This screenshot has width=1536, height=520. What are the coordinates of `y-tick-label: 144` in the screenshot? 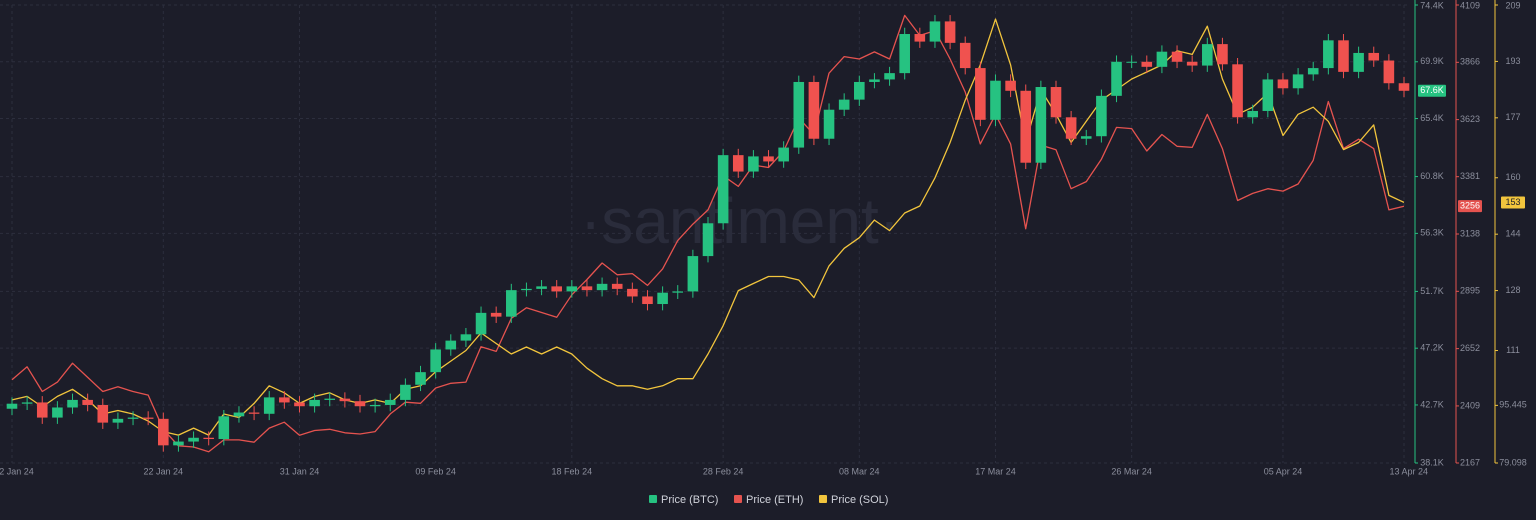 It's located at (1512, 234).